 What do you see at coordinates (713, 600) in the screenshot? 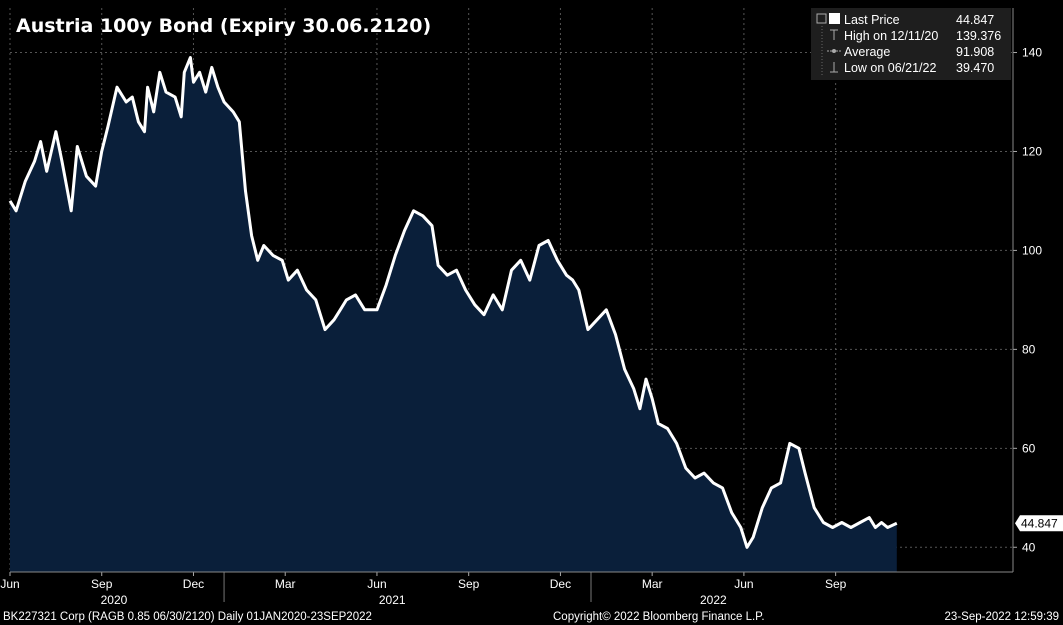
I see `x-year-label: 2022` at bounding box center [713, 600].